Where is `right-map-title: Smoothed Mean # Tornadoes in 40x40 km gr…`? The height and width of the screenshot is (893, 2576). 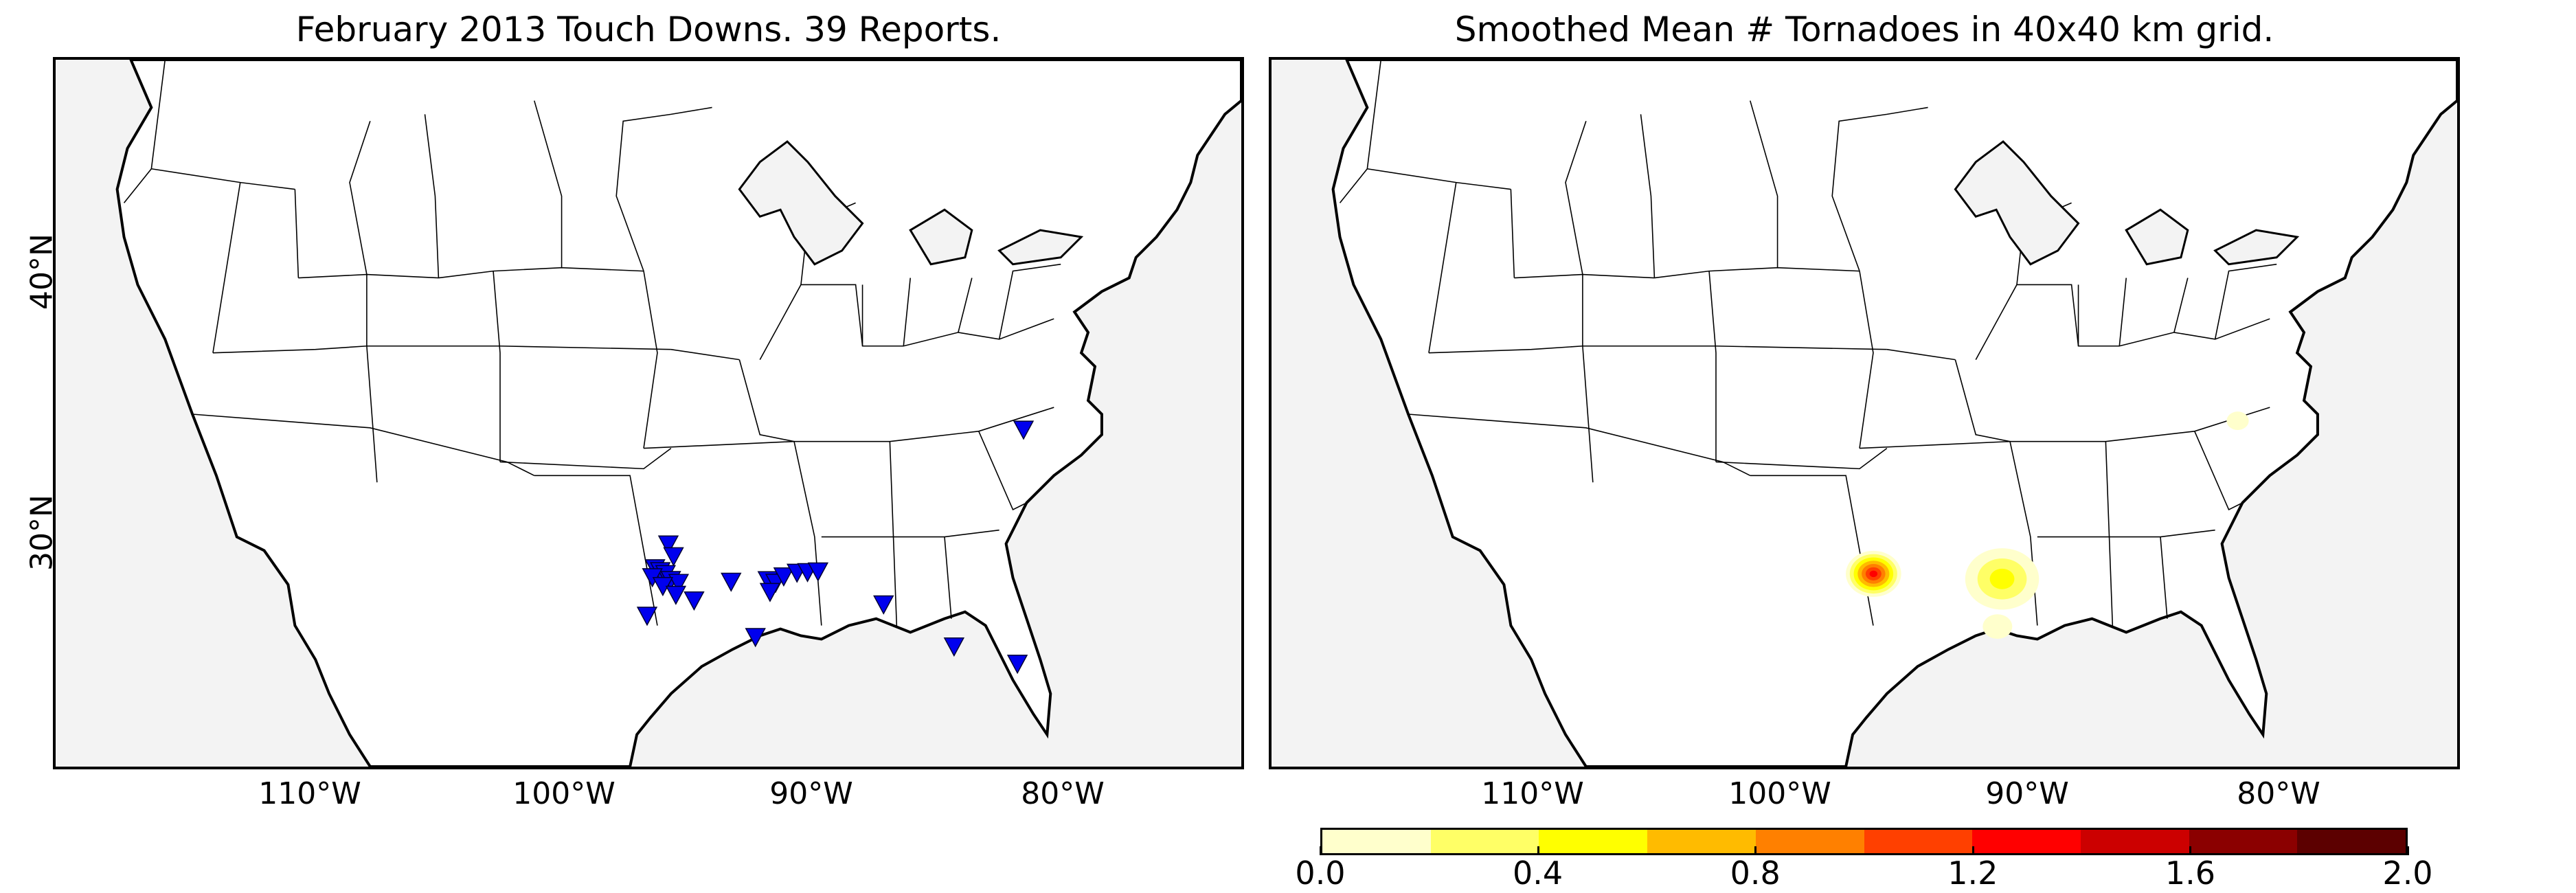 right-map-title: Smoothed Mean # Tornadoes in 40x40 km gr… is located at coordinates (1864, 30).